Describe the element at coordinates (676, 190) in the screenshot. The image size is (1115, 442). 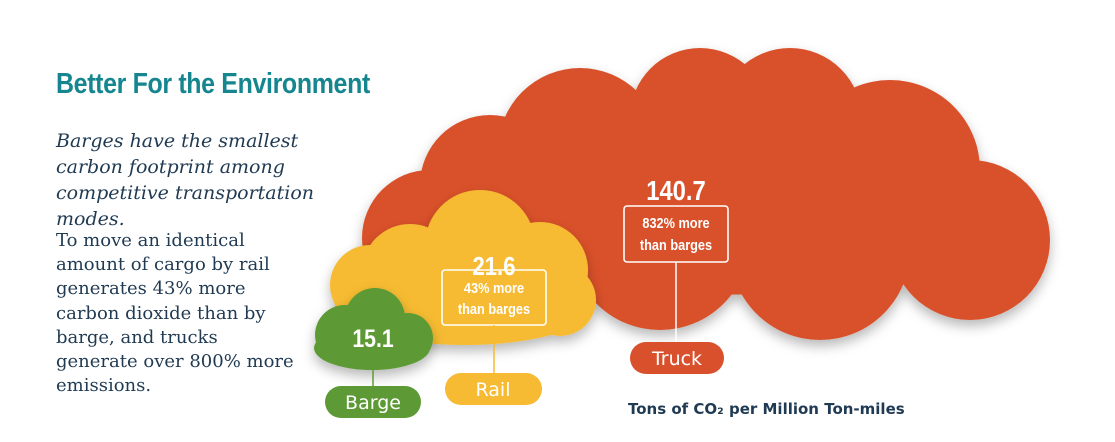
I see `truck-value: 140.7` at that location.